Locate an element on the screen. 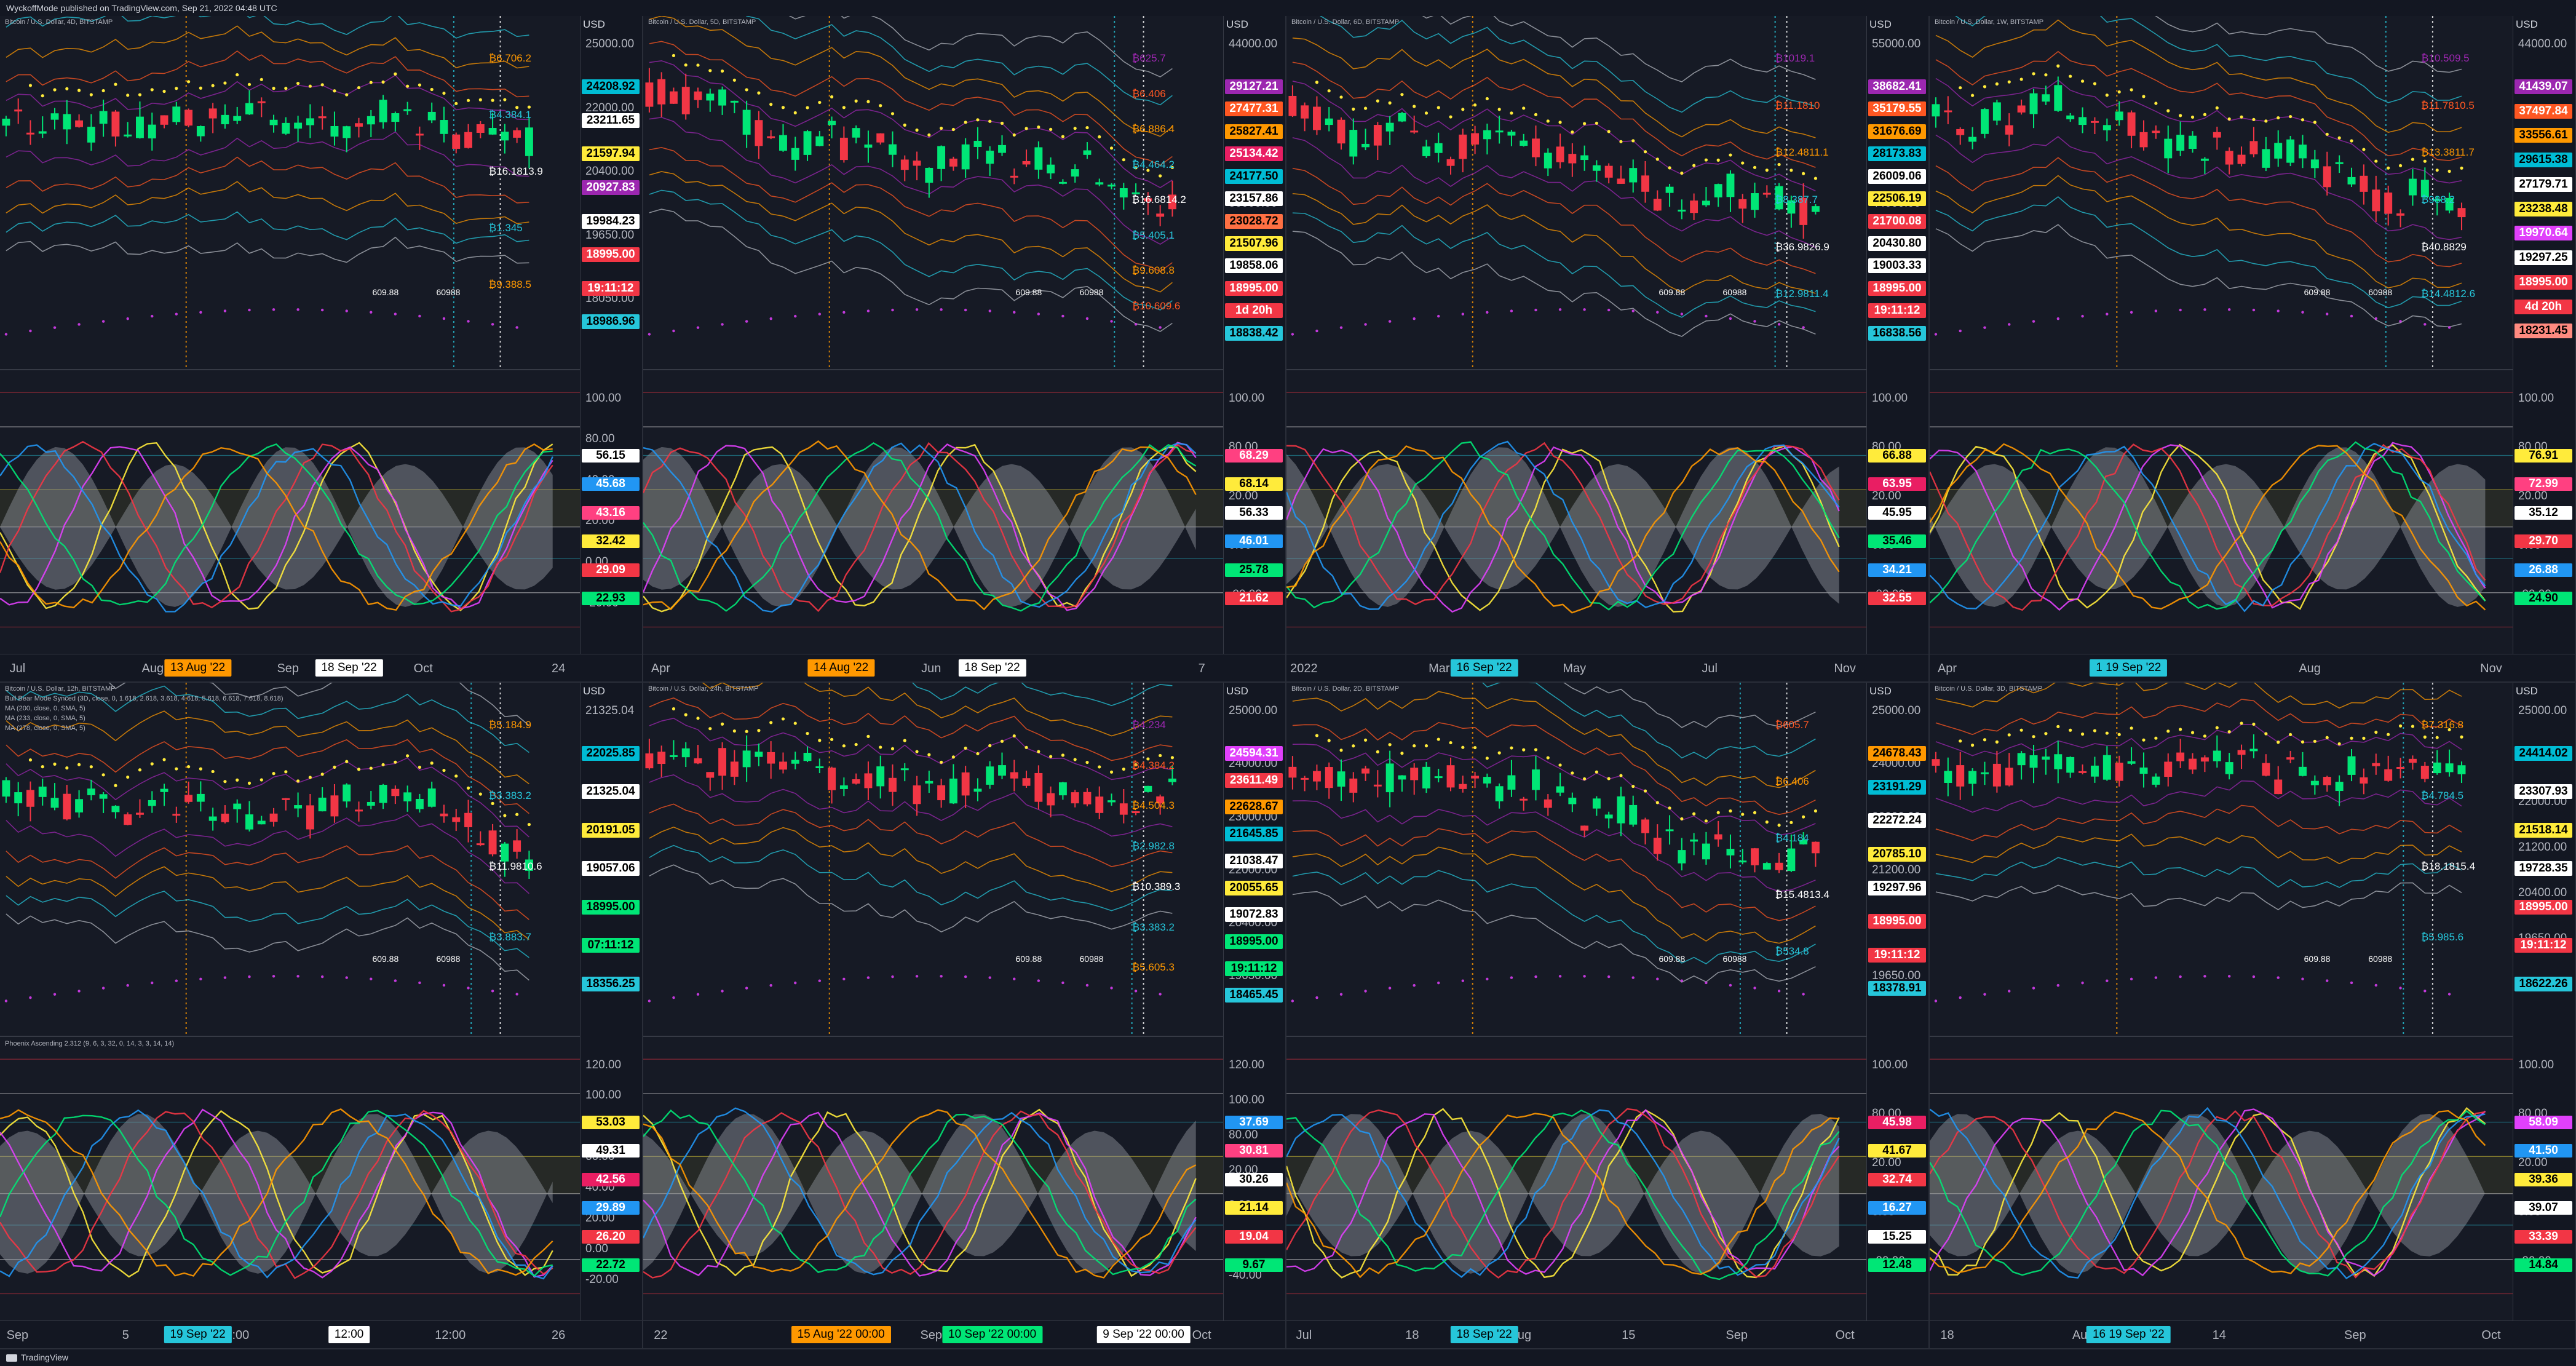 This screenshot has width=2576, height=1366. time-axis: 2022 Mar May Jul Nov 16 Sep '22 is located at coordinates (1607, 667).